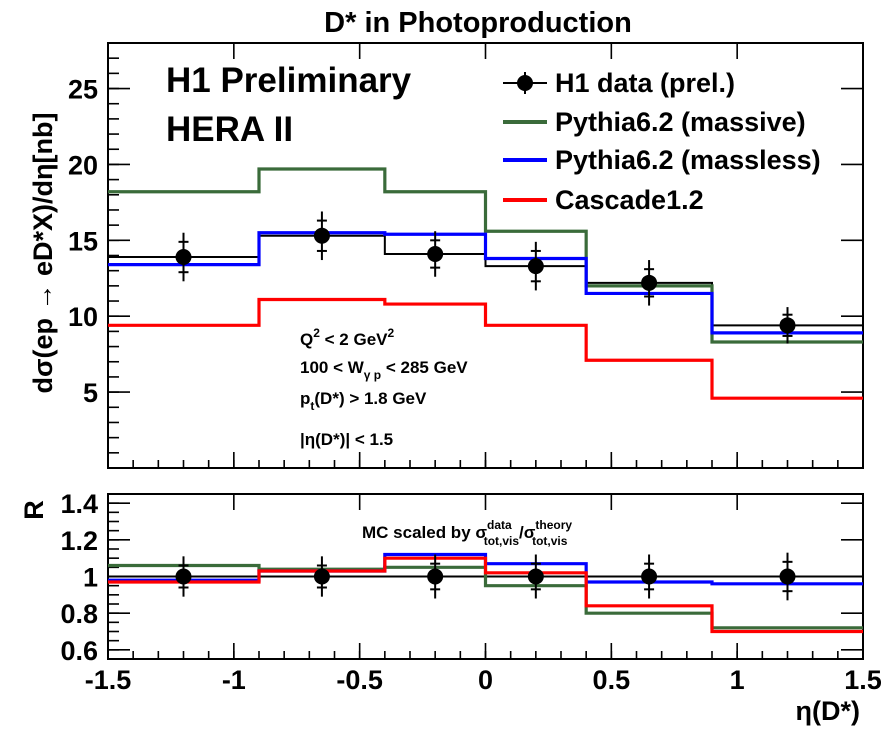 This screenshot has height=729, width=889. I want to click on y-tick-label: 25, so click(83, 90).